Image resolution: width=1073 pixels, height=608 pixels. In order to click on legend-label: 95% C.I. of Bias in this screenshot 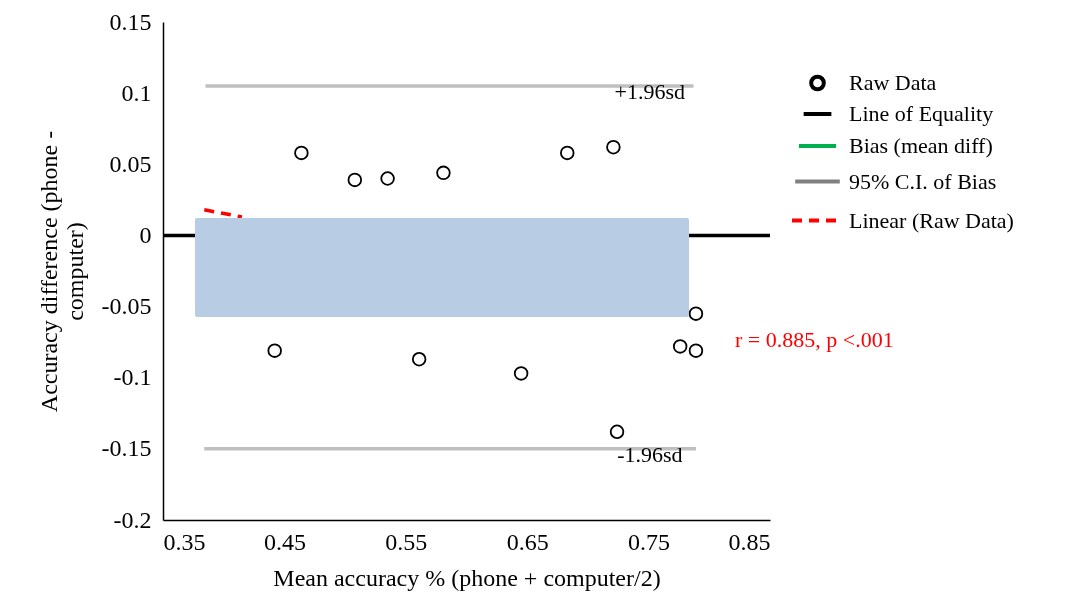, I will do `click(923, 181)`.